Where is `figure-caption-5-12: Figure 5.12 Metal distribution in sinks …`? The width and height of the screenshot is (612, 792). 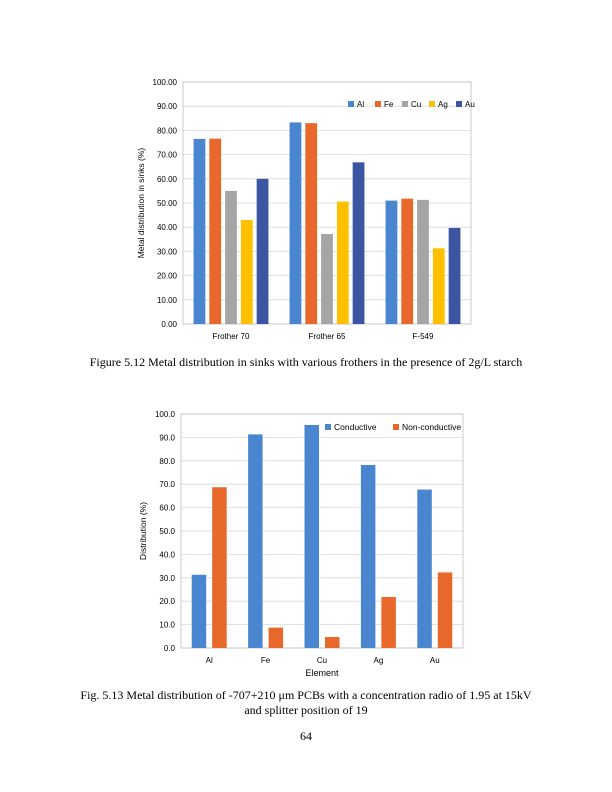 figure-caption-5-12: Figure 5.12 Metal distribution in sinks … is located at coordinates (306, 362).